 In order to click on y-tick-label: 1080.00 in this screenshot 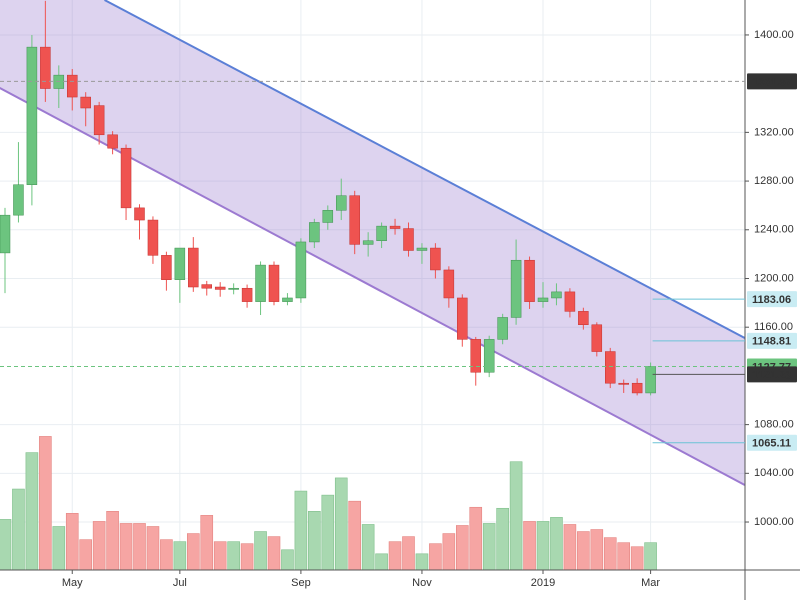, I will do `click(774, 425)`.